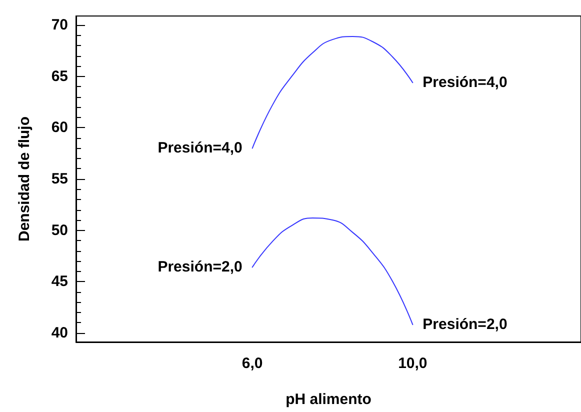 The width and height of the screenshot is (581, 412). Describe the element at coordinates (59, 76) in the screenshot. I see `y-tick-label: 65` at that location.